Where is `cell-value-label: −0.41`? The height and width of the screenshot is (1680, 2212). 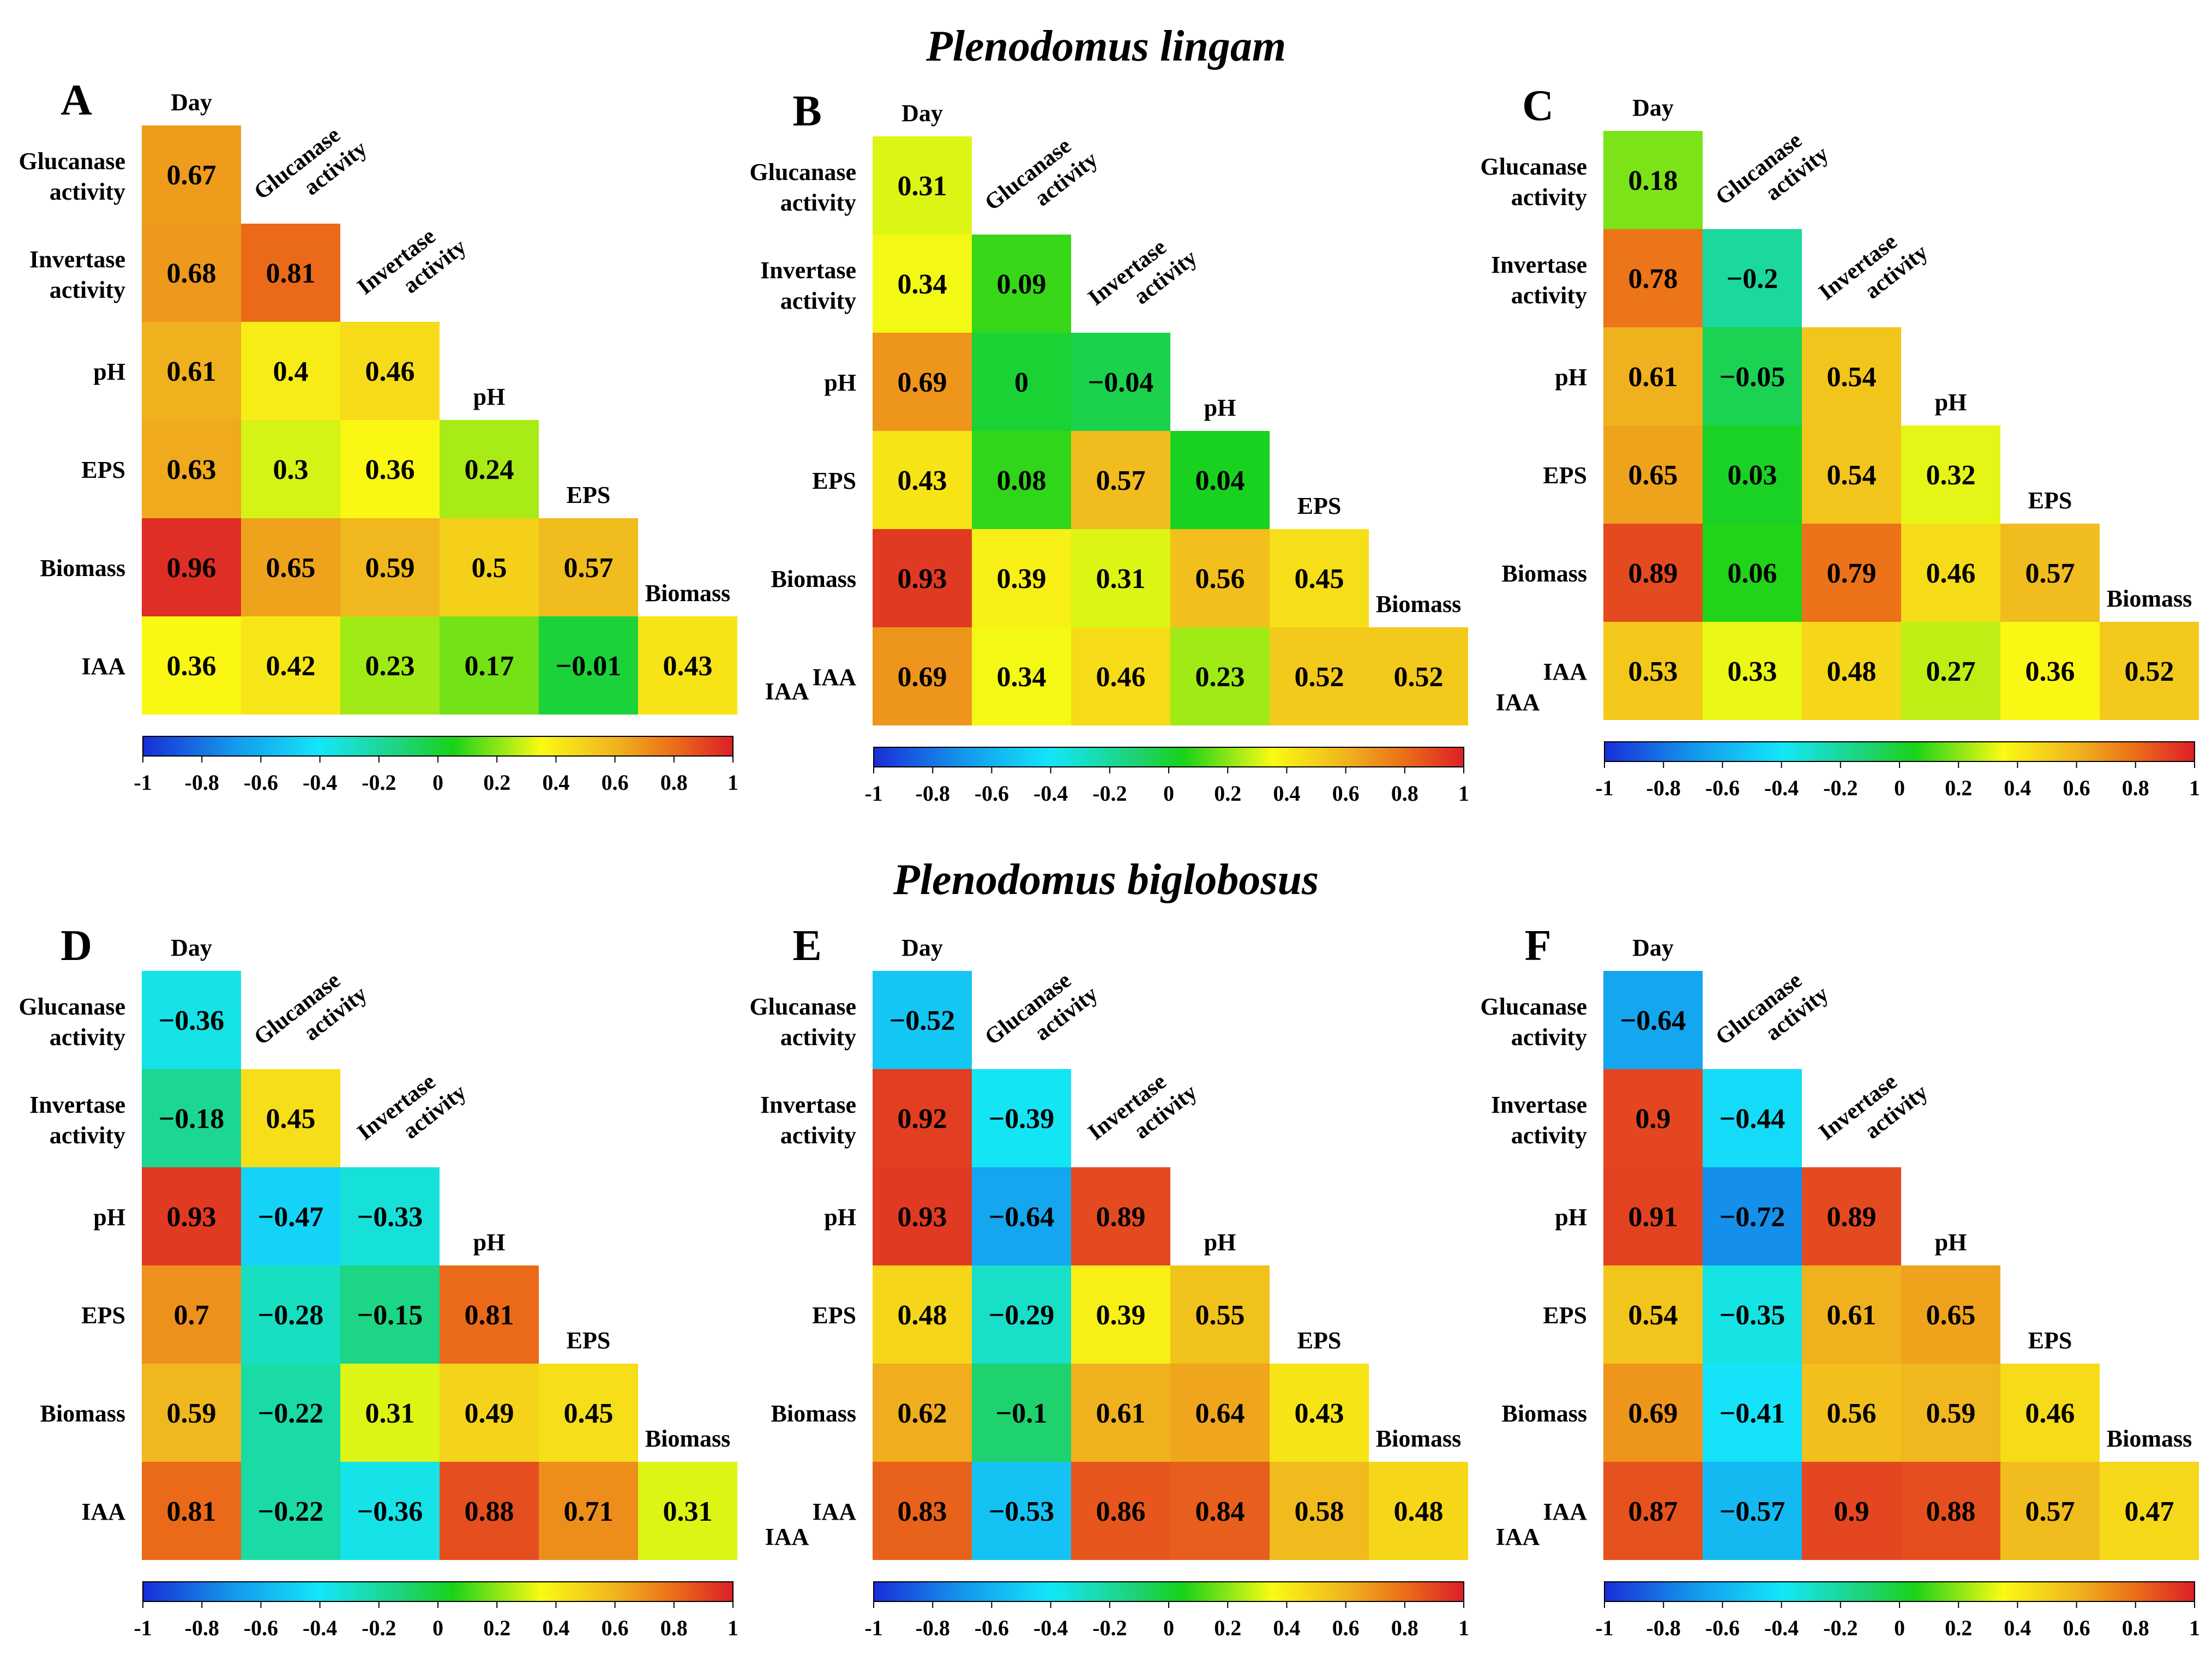
cell-value-label: −0.41 is located at coordinates (1753, 1413).